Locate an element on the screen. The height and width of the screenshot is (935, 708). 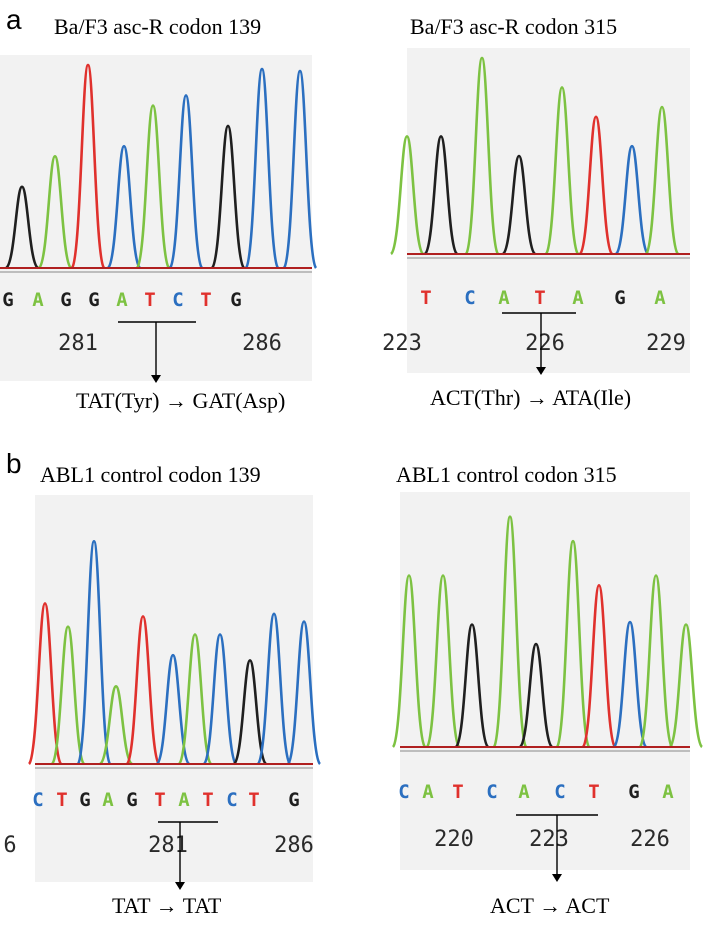
position-label: 6 is located at coordinates (9, 845).